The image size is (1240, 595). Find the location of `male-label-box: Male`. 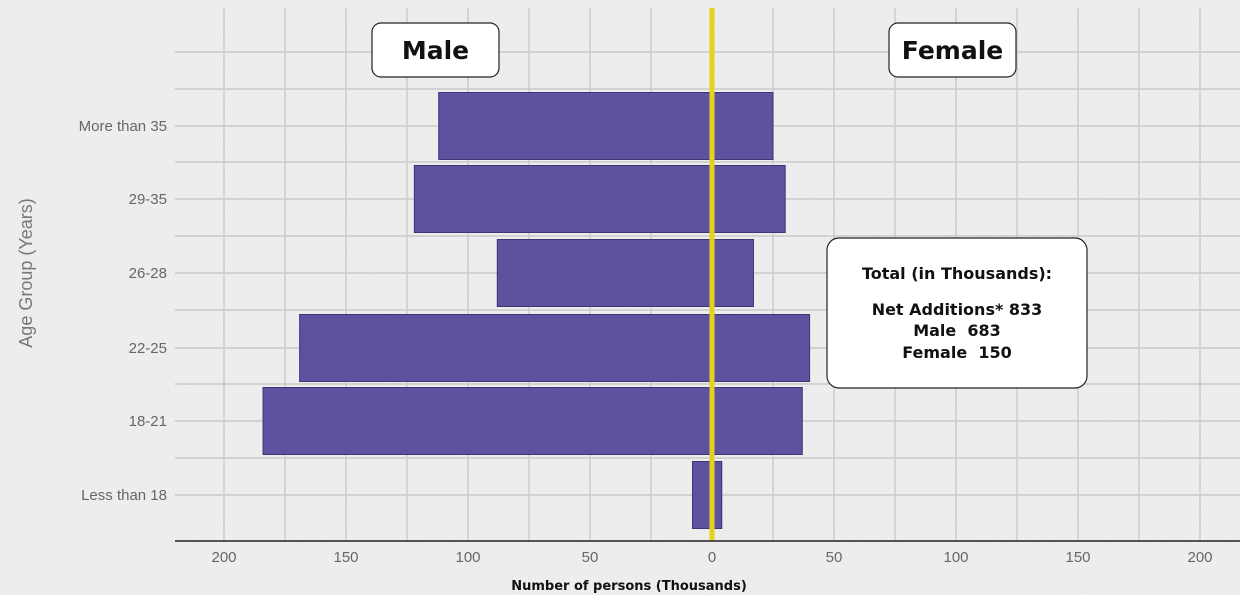

male-label-box: Male is located at coordinates (435, 50).